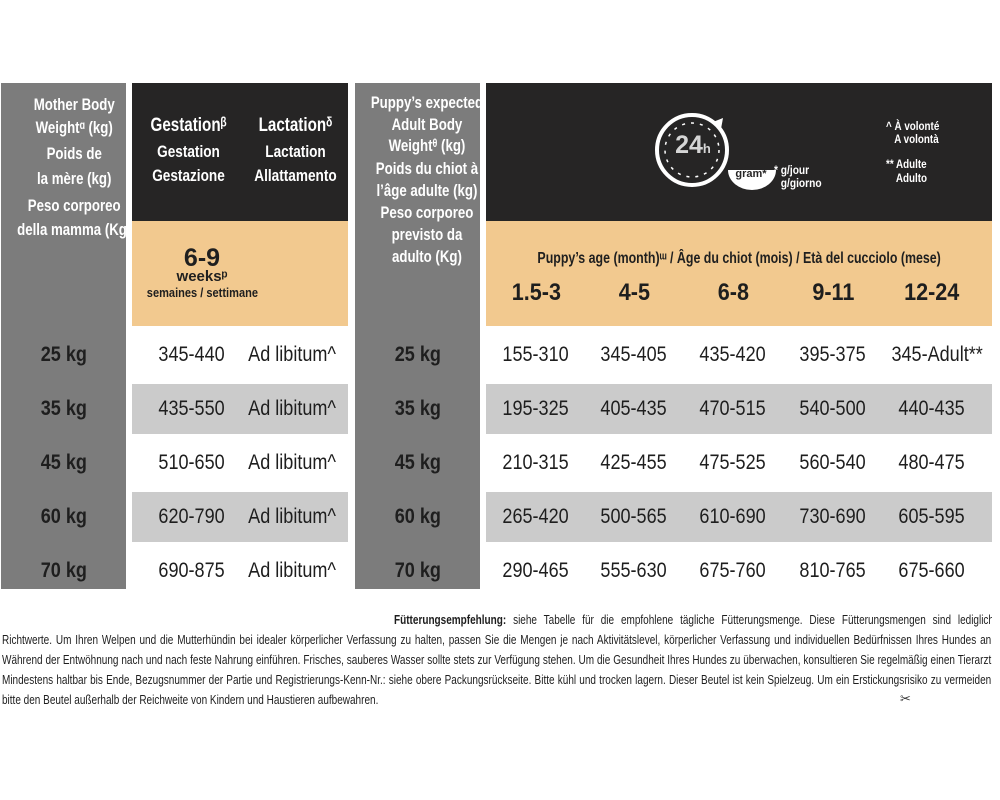  I want to click on portion-cell: 395-375, so click(833, 355).